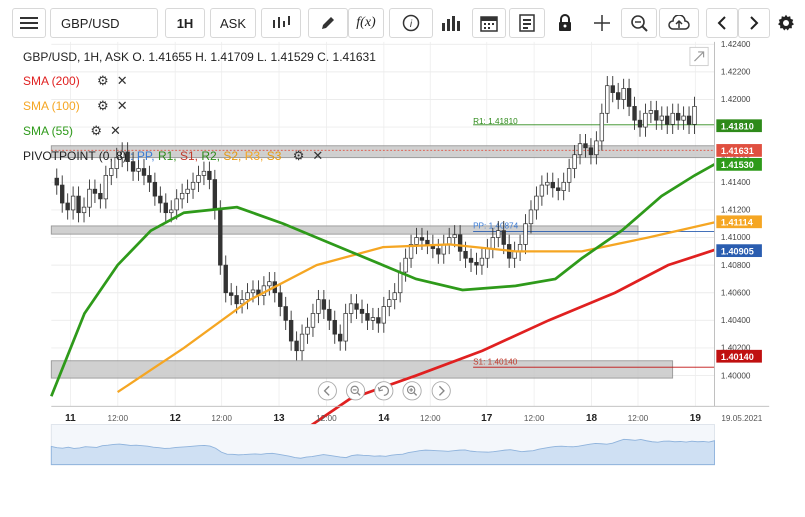 The height and width of the screenshot is (517, 805). What do you see at coordinates (29, 23) in the screenshot?
I see `hamburger-menu-icon` at bounding box center [29, 23].